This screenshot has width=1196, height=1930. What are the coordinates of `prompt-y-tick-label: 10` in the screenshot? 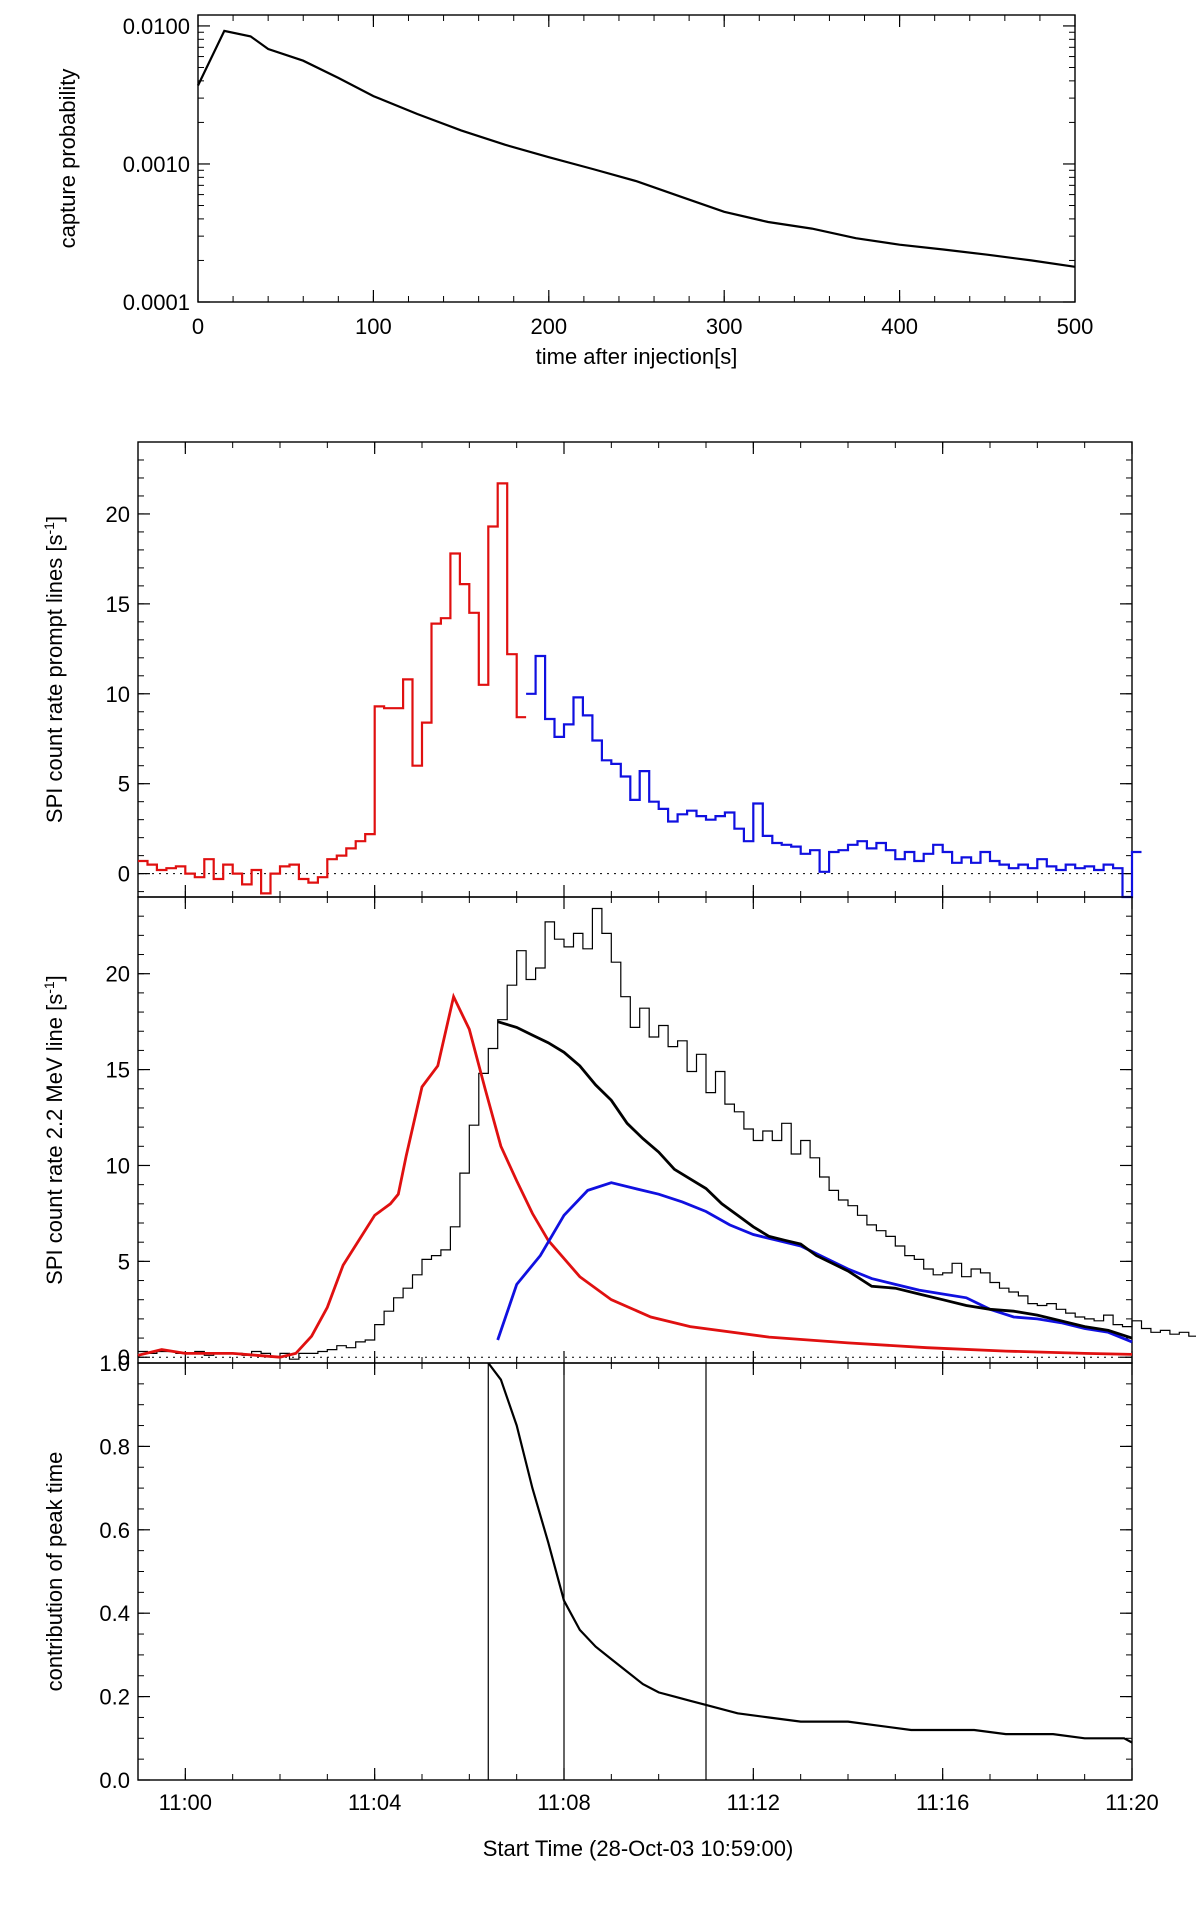 It's located at (118, 694).